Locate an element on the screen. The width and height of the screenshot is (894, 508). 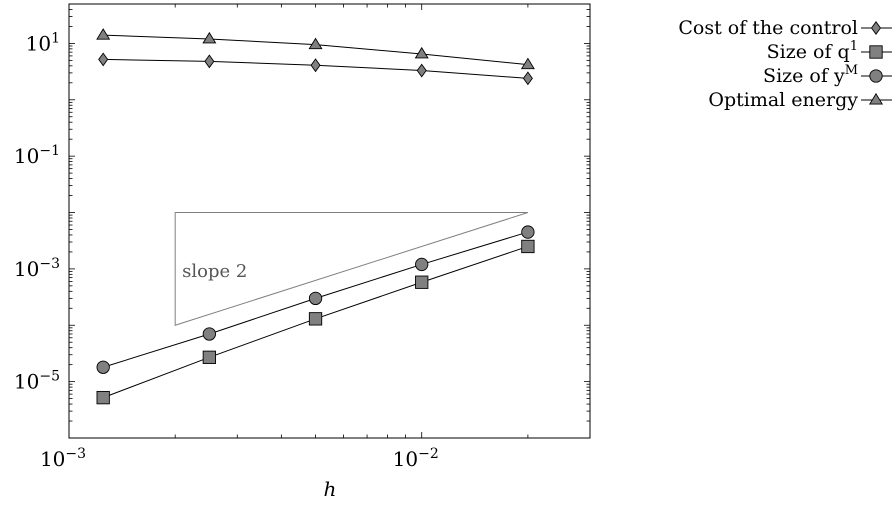
legend-entry: Optimal energy is located at coordinates (800, 100).